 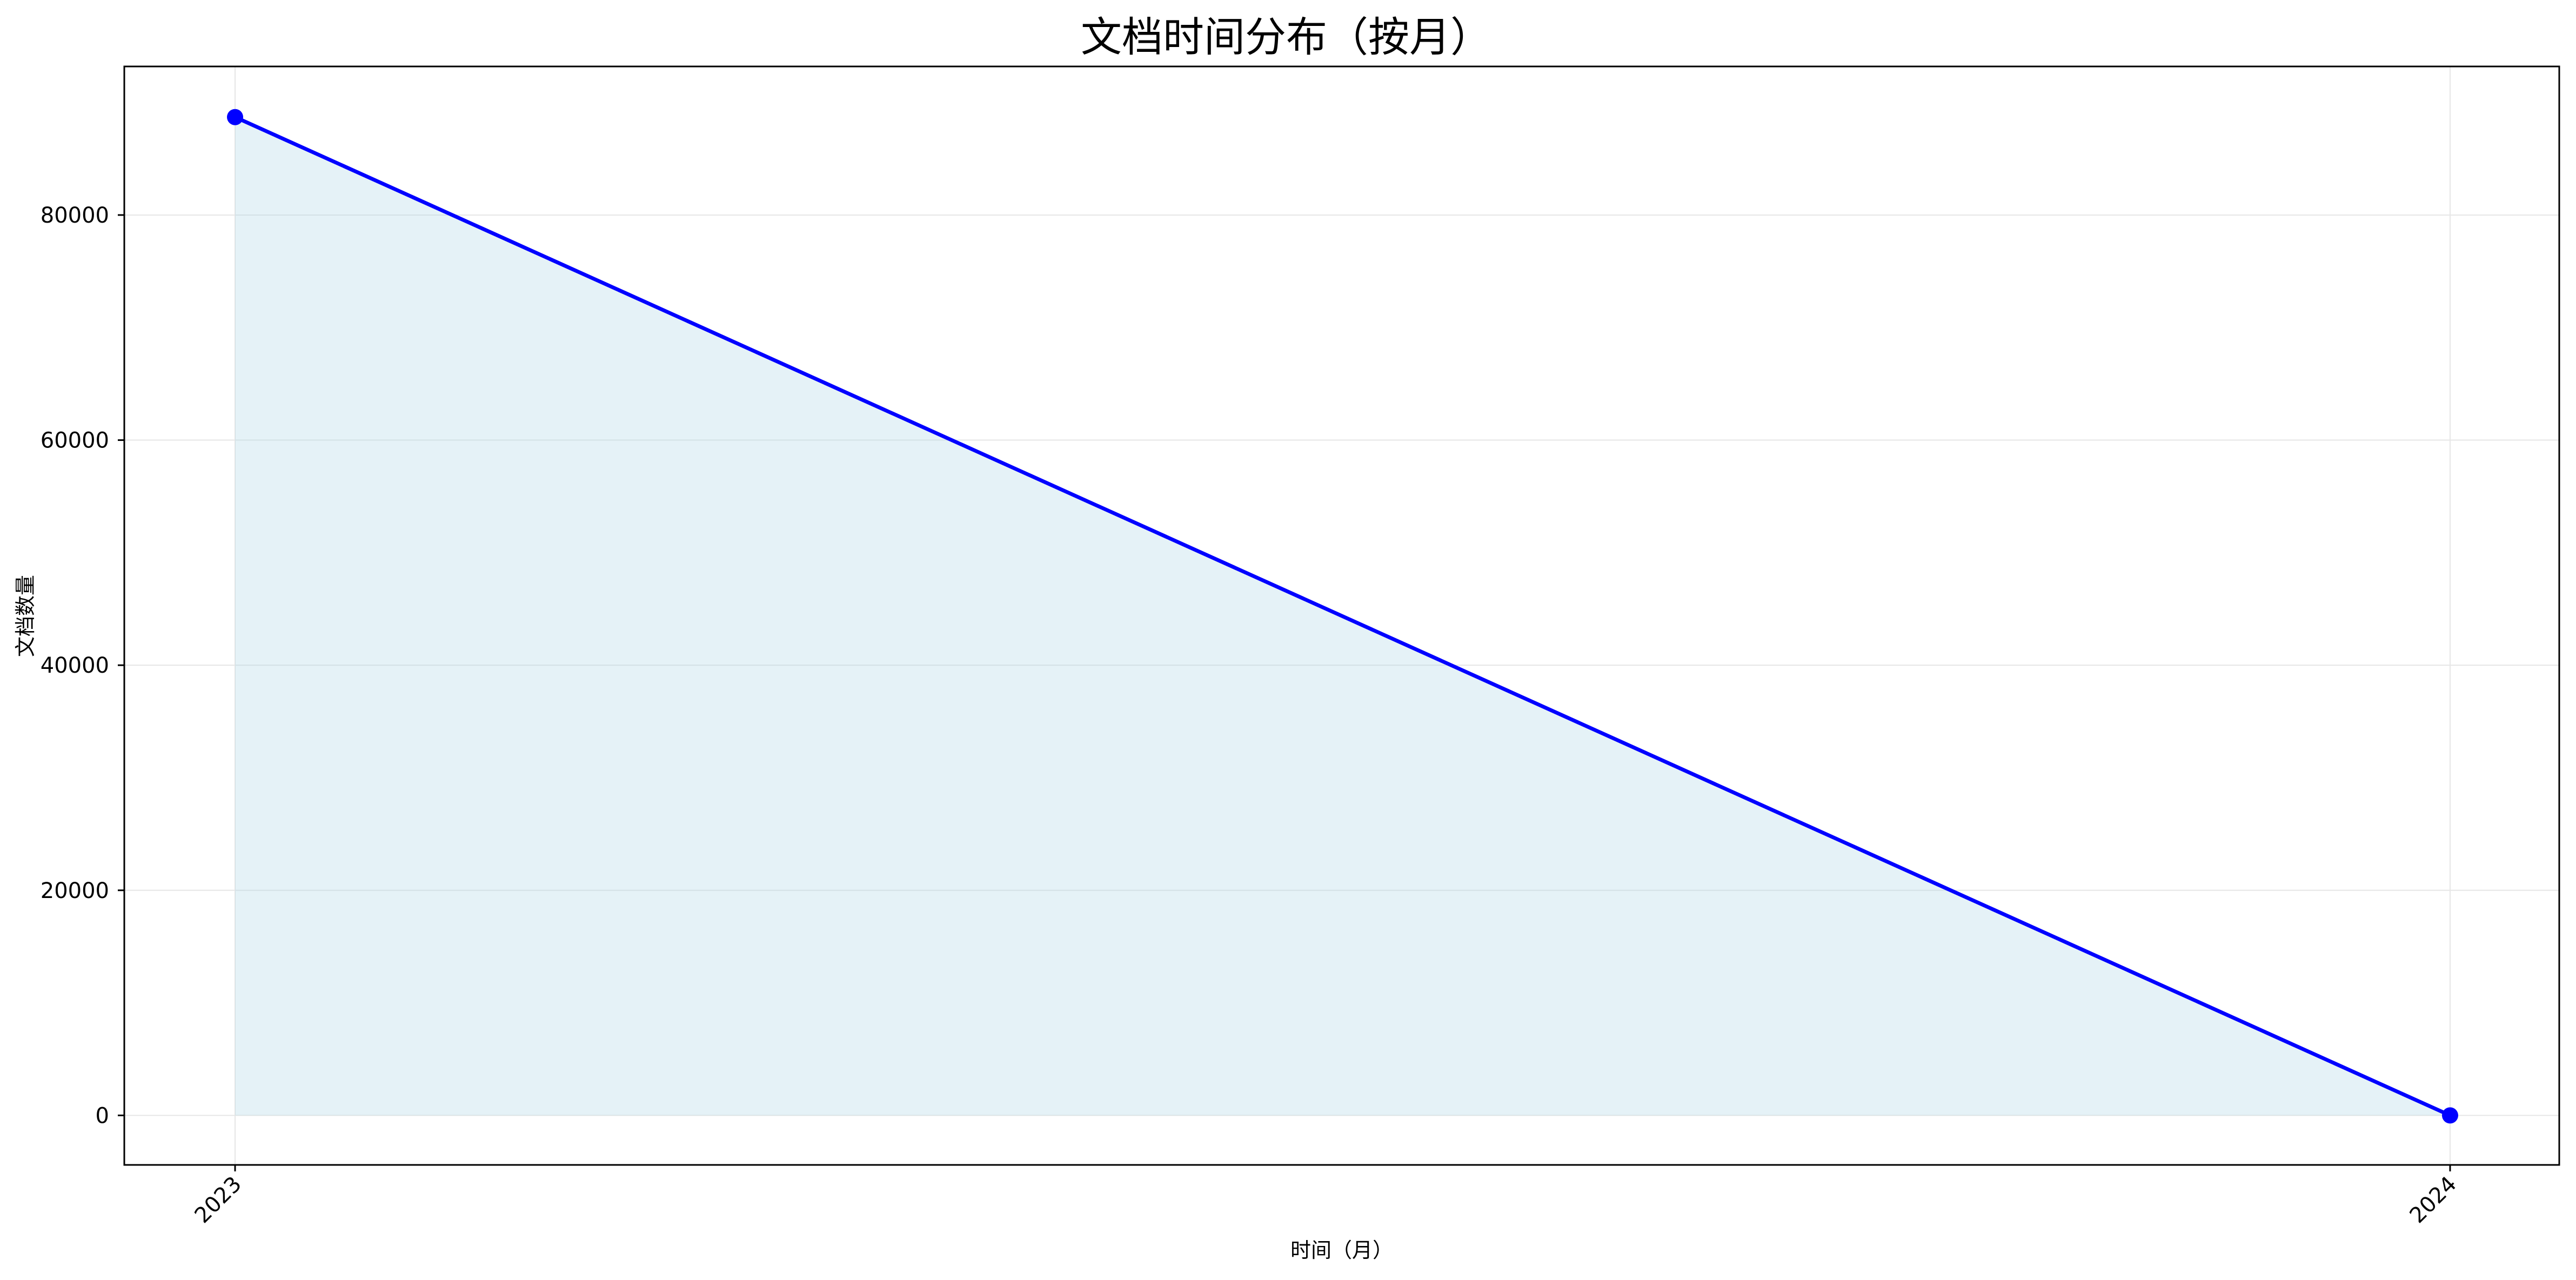 I want to click on x-tick-label: 2024, so click(x=2433, y=1201).